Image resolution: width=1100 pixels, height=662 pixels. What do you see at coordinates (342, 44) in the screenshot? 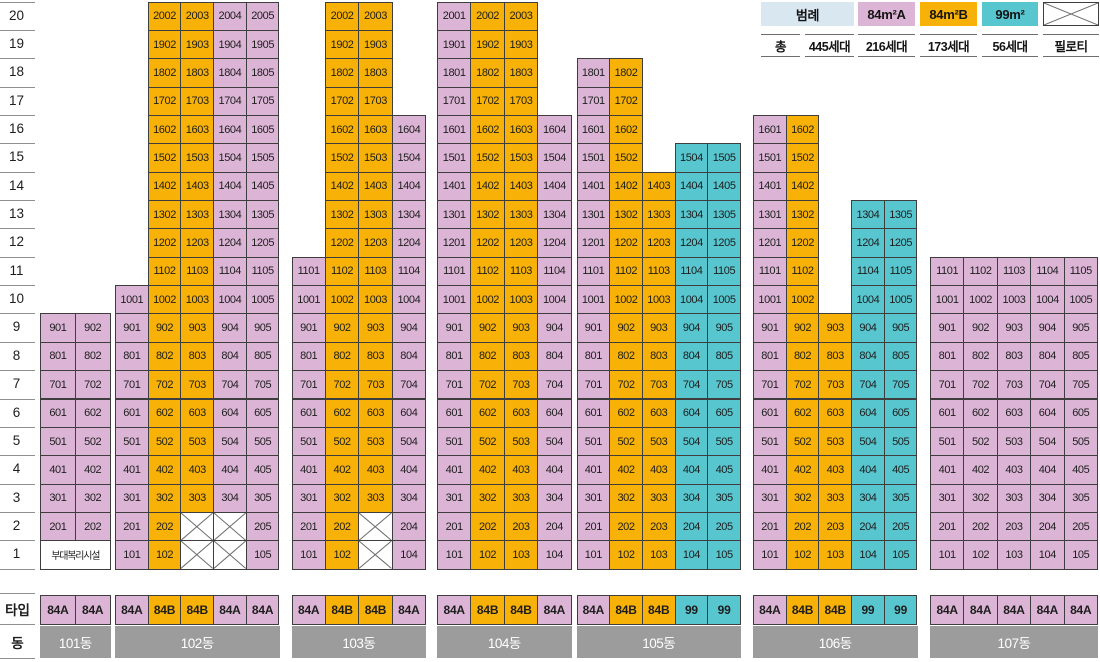
I see `unit-cell: 1902` at bounding box center [342, 44].